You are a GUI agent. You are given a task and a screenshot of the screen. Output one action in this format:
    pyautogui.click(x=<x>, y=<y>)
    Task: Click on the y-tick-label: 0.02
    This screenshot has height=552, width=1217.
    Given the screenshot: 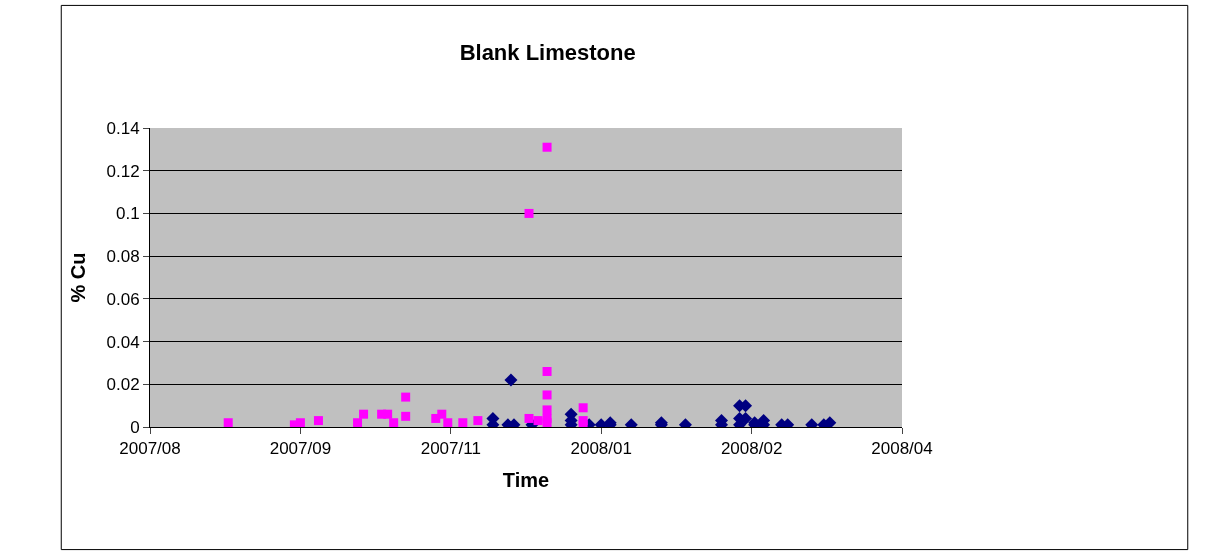 What is the action you would take?
    pyautogui.click(x=123, y=385)
    